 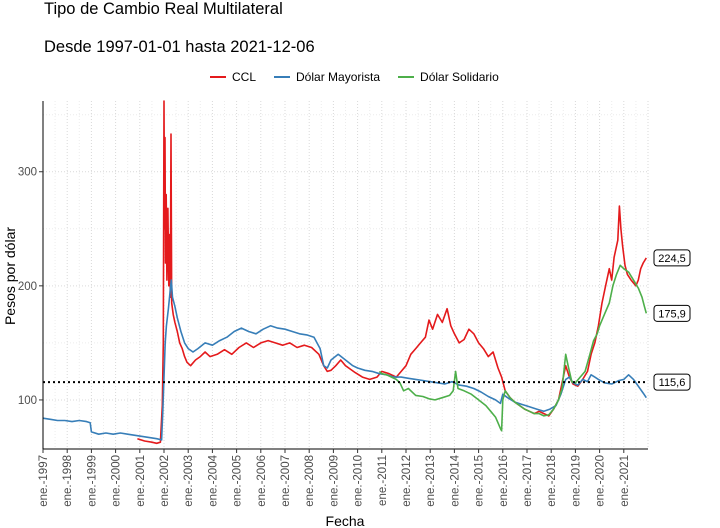 What do you see at coordinates (68, 481) in the screenshot?
I see `x-tick-label: ene.-1998` at bounding box center [68, 481].